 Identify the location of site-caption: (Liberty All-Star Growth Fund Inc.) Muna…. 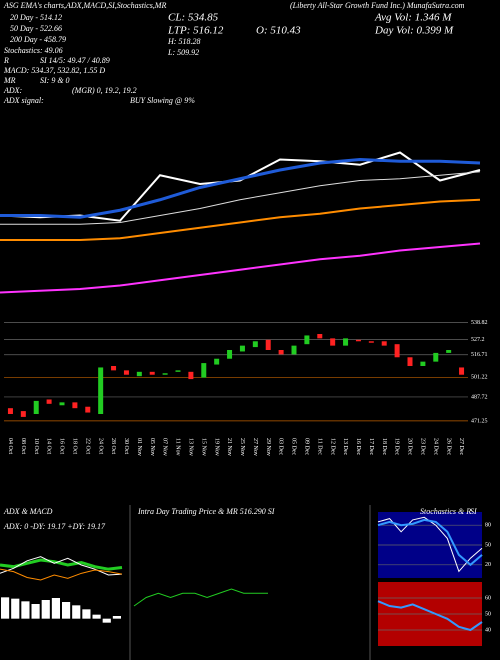
(377, 5).